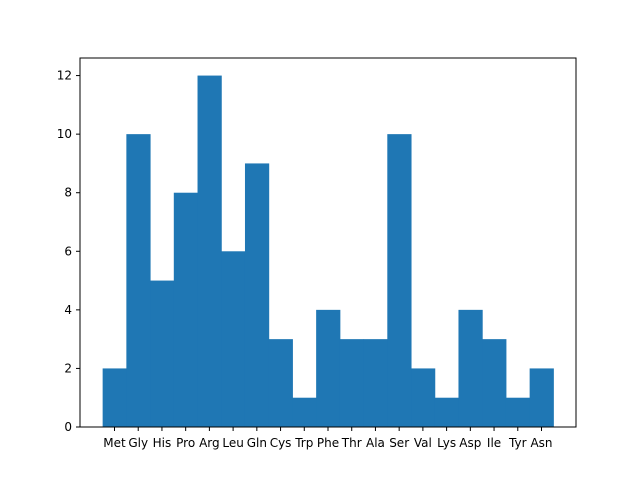  What do you see at coordinates (114, 397) in the screenshot?
I see `bar-met` at bounding box center [114, 397].